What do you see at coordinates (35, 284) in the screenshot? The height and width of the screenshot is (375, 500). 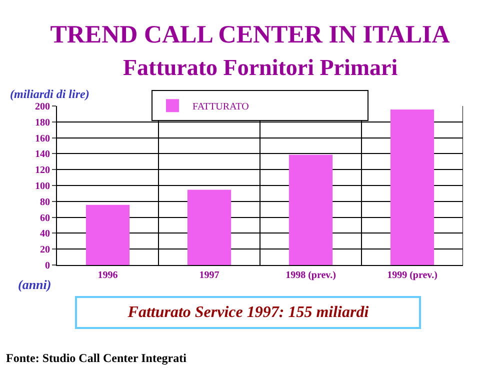 I see `x-axis-title: (anni)` at bounding box center [35, 284].